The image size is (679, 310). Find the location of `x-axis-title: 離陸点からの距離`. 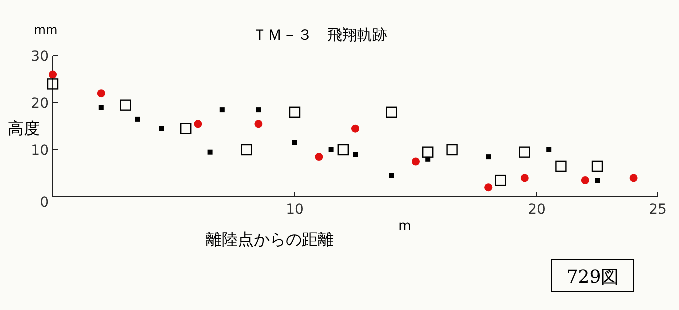

x-axis-title: 離陸点からの距離 is located at coordinates (270, 239).